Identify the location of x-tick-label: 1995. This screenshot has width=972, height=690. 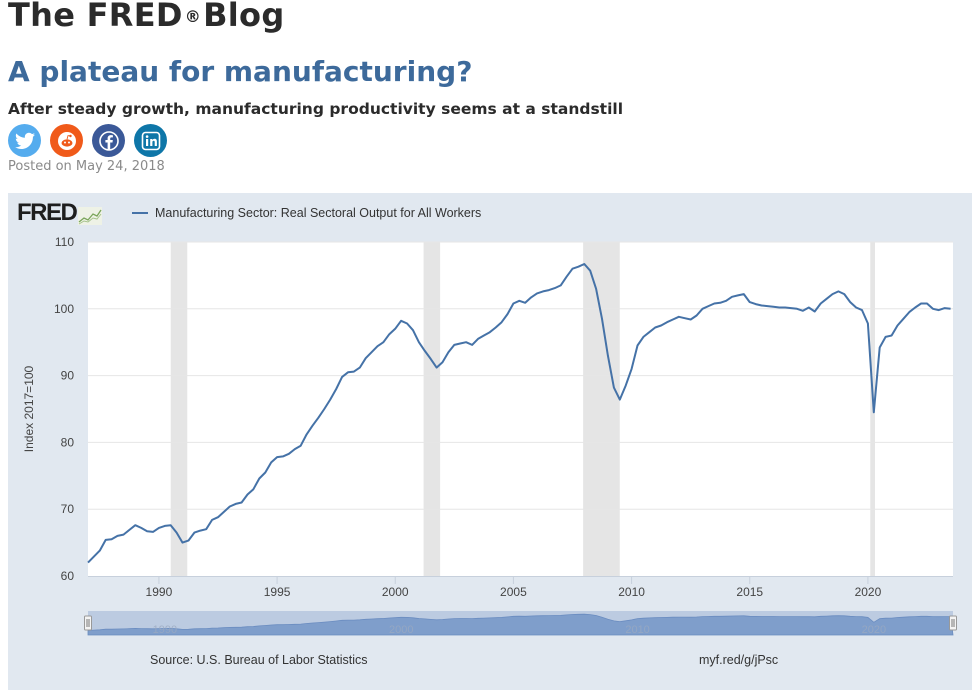
(277, 592).